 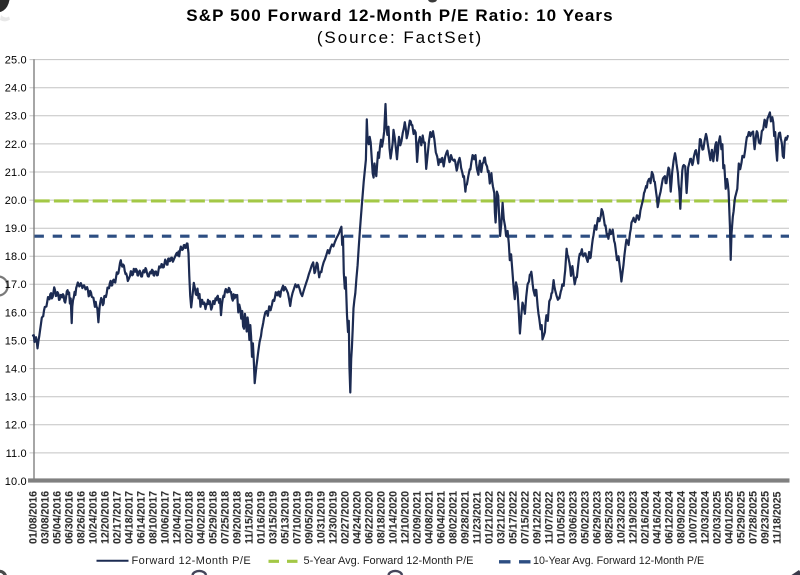 What do you see at coordinates (274, 517) in the screenshot?
I see `svg-text: 03/15/2019` at bounding box center [274, 517].